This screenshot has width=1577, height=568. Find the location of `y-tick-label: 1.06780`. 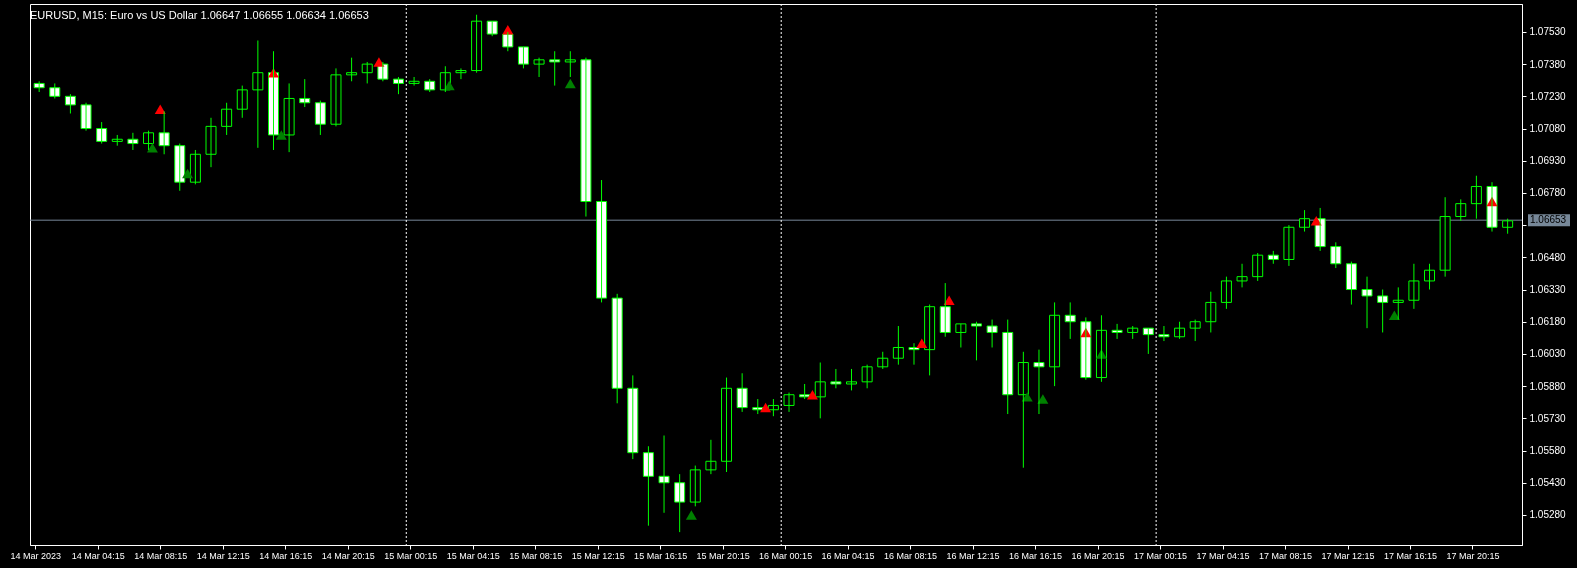

y-tick-label: 1.06780 is located at coordinates (1548, 193).